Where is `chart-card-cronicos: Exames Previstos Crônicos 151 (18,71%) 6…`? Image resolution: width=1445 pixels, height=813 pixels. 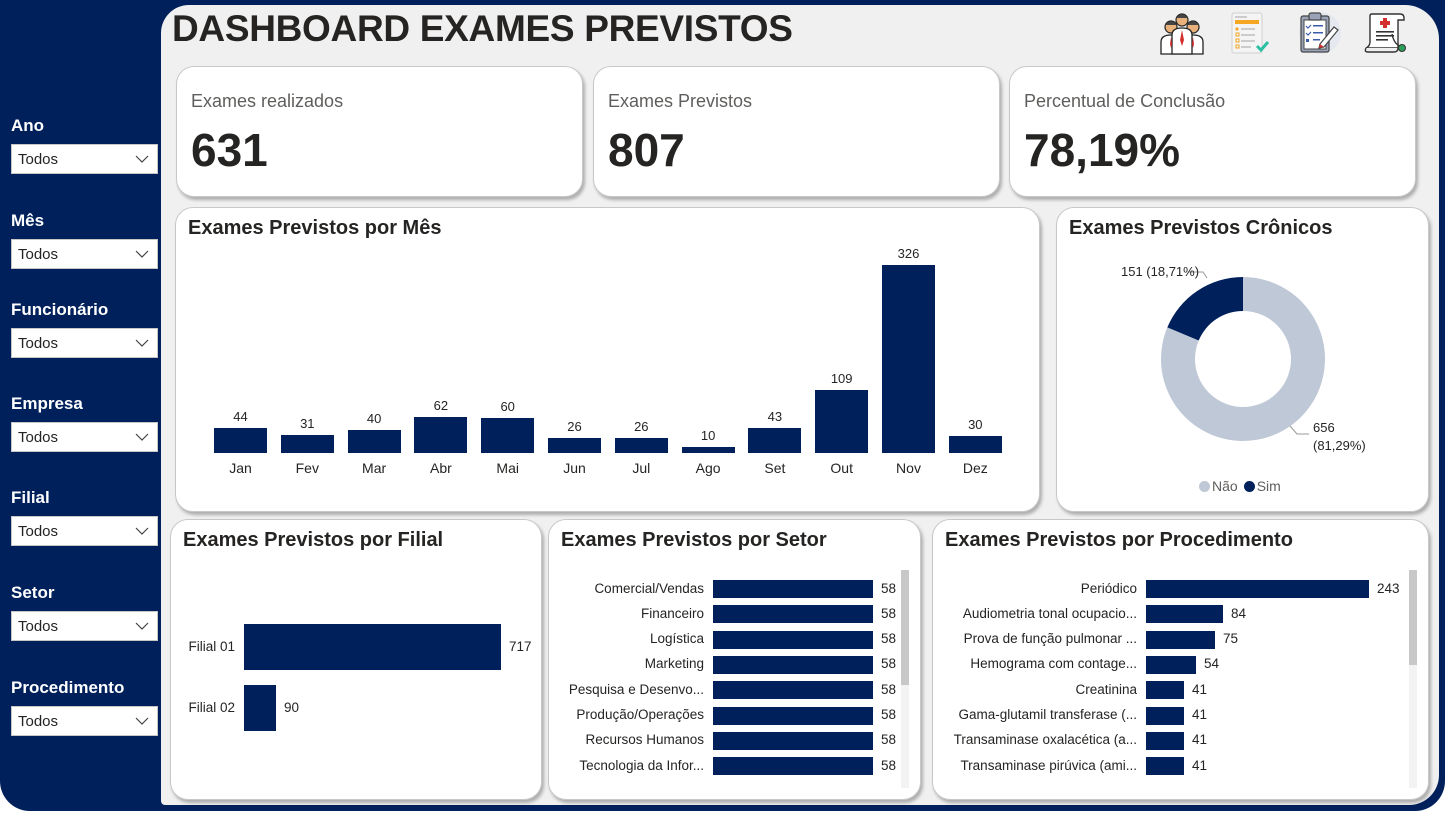 chart-card-cronicos: Exames Previstos Crônicos 151 (18,71%) 6… is located at coordinates (1242, 359).